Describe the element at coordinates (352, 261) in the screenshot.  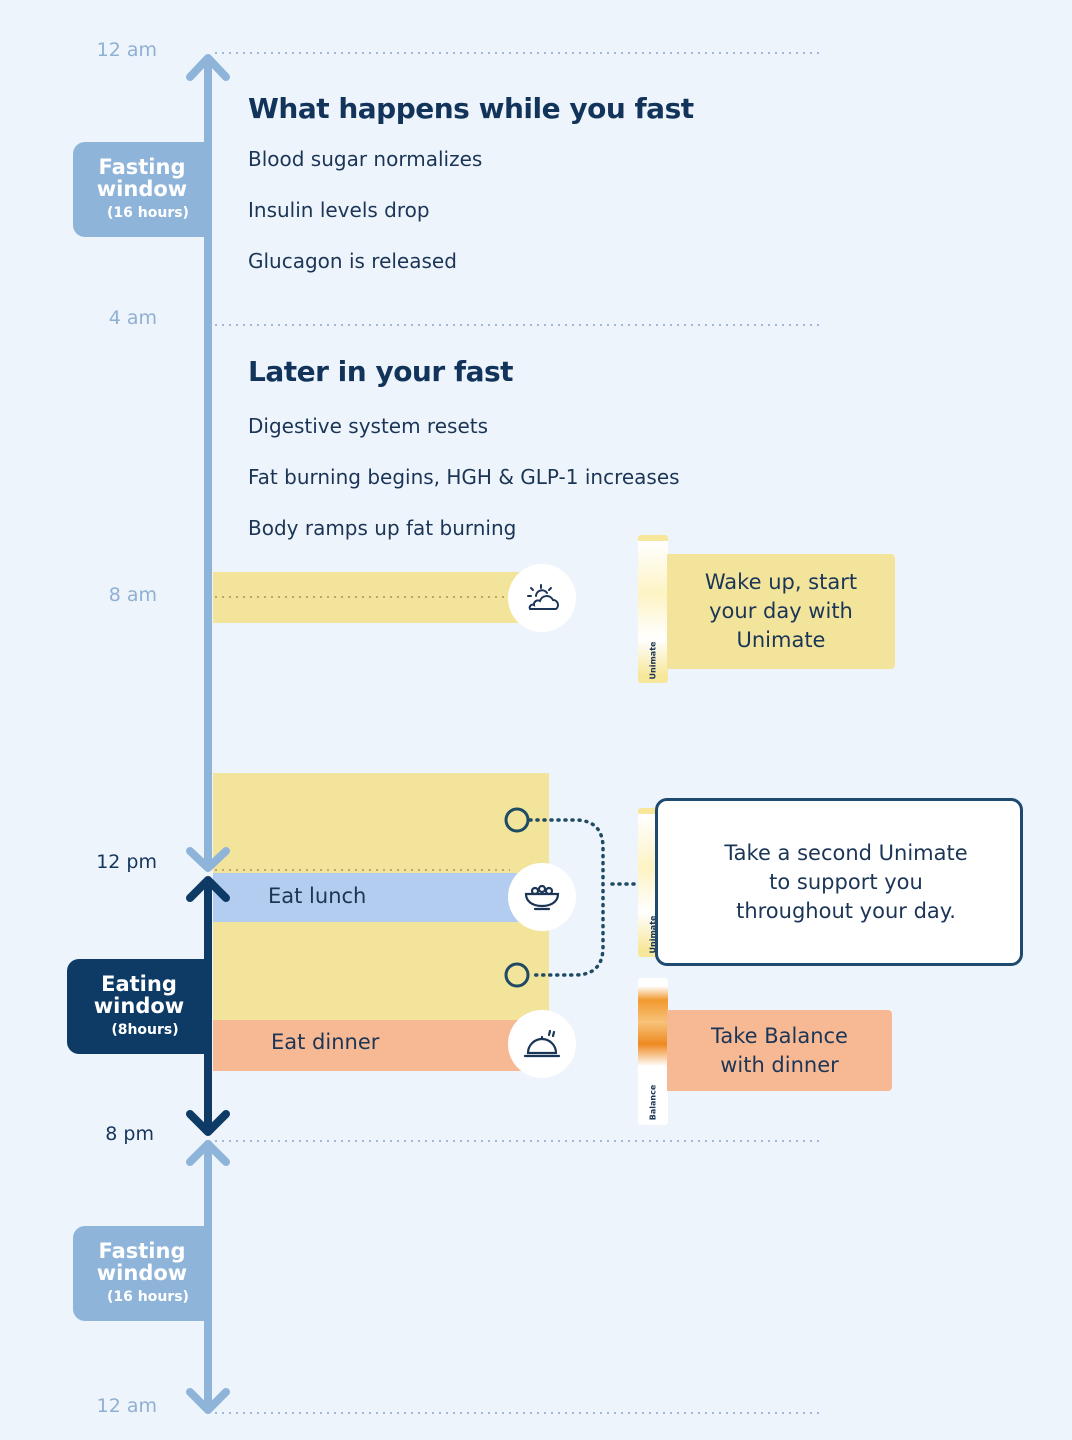
I see `section1-item: Glucagon is released` at that location.